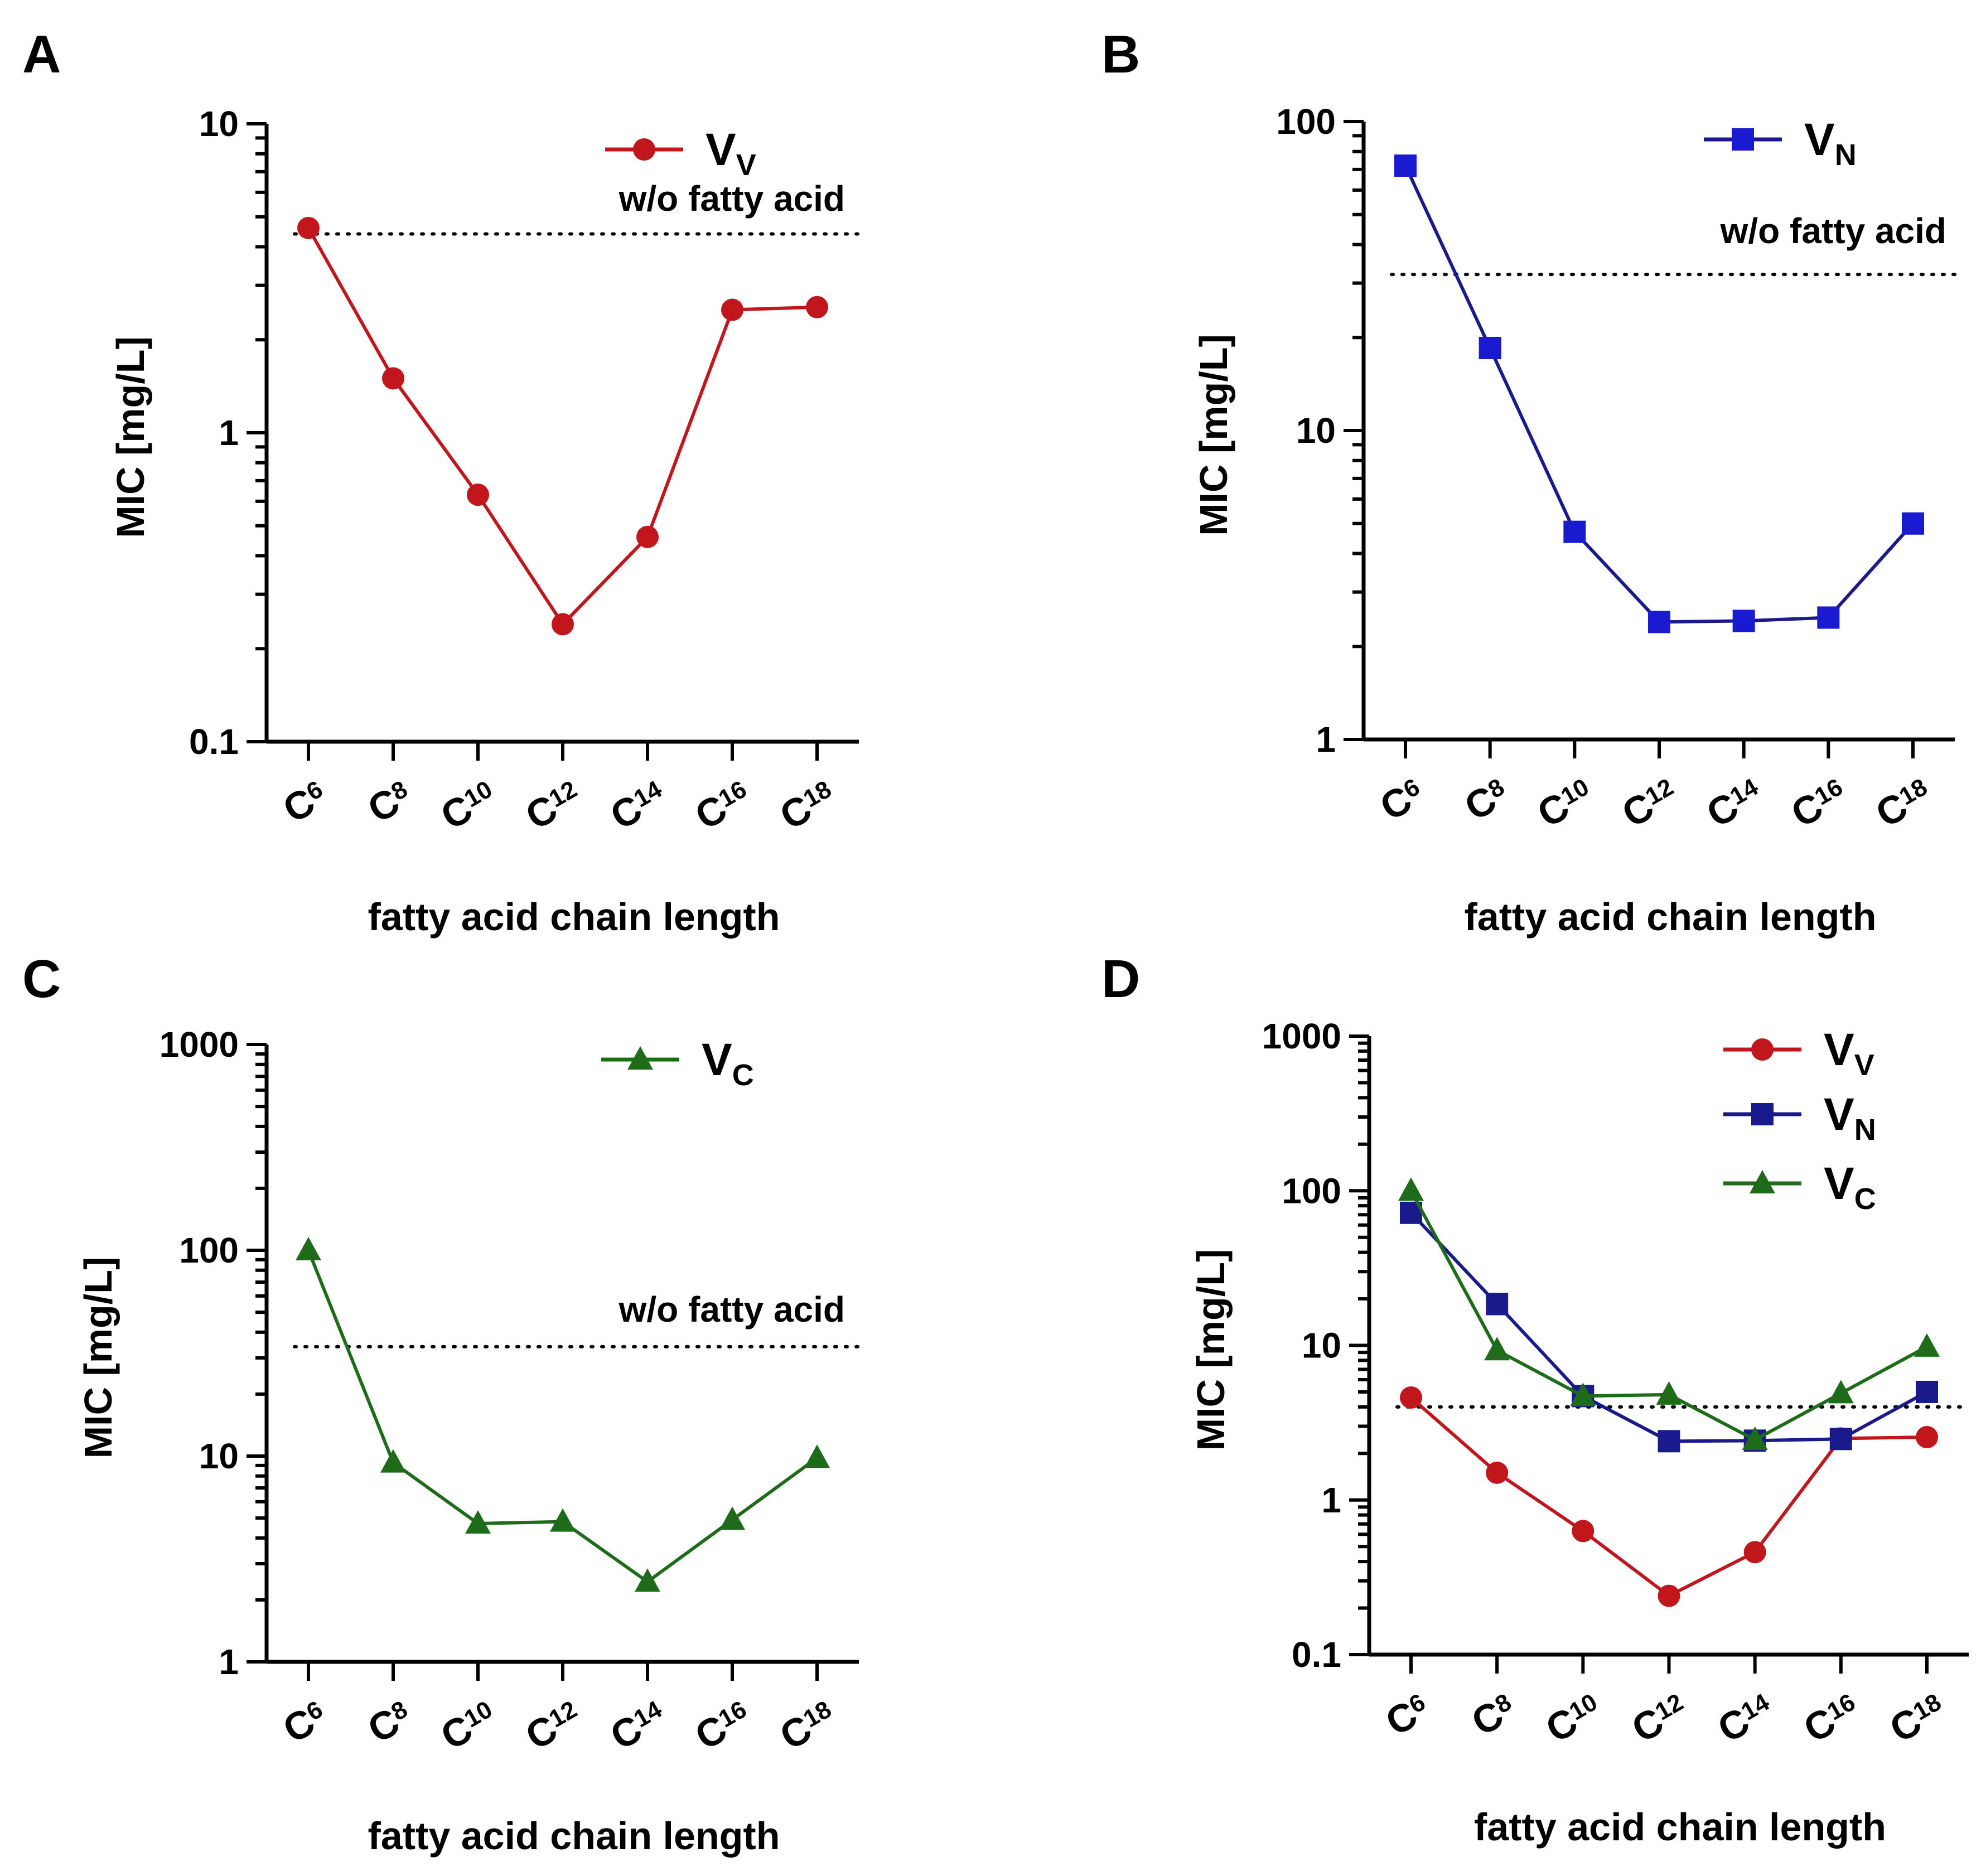 This screenshot has width=1981, height=1876. I want to click on legend-entry: VV, so click(680, 153).